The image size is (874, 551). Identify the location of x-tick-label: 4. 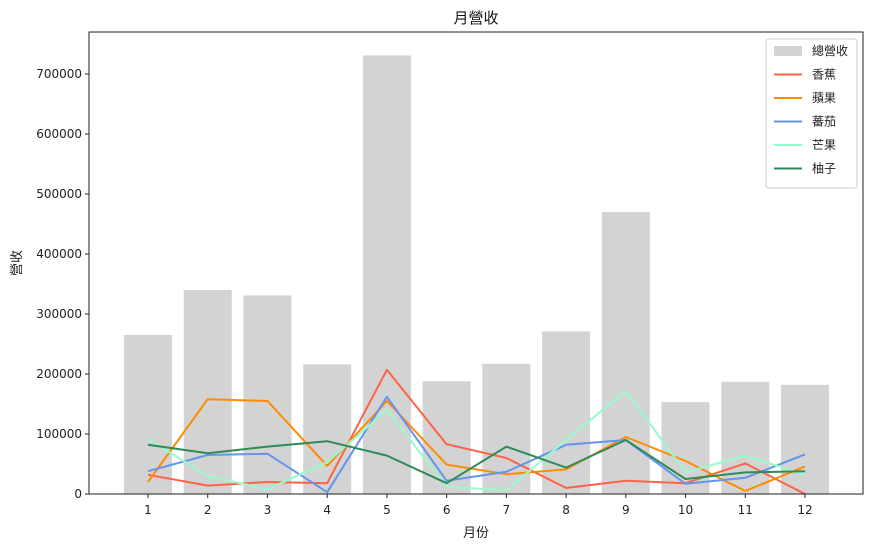
(327, 510).